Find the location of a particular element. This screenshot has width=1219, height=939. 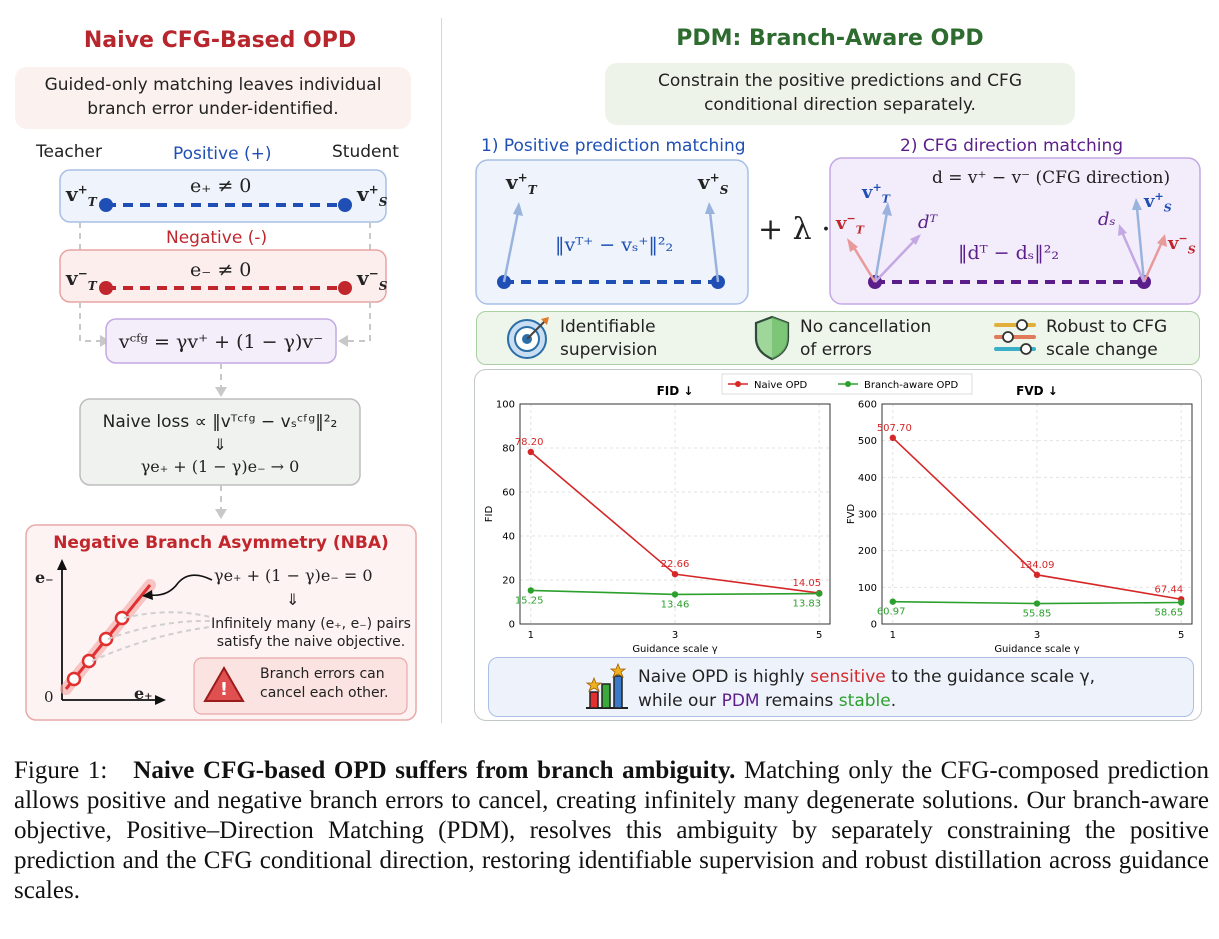

matching-diagram is located at coordinates (838, 231).